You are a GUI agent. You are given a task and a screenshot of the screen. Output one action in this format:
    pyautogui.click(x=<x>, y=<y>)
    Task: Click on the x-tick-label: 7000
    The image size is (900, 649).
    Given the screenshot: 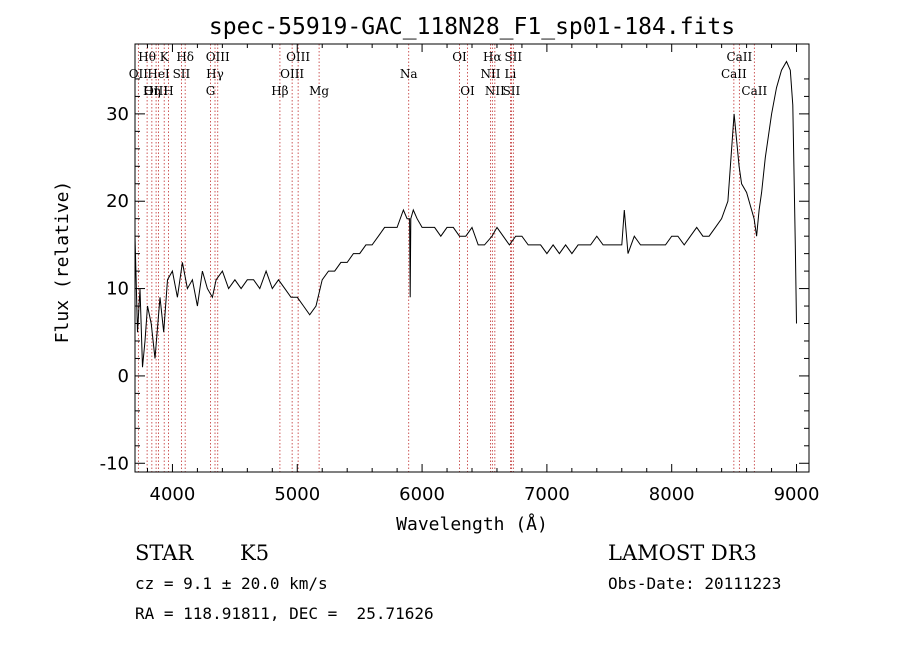 What is the action you would take?
    pyautogui.click(x=547, y=494)
    